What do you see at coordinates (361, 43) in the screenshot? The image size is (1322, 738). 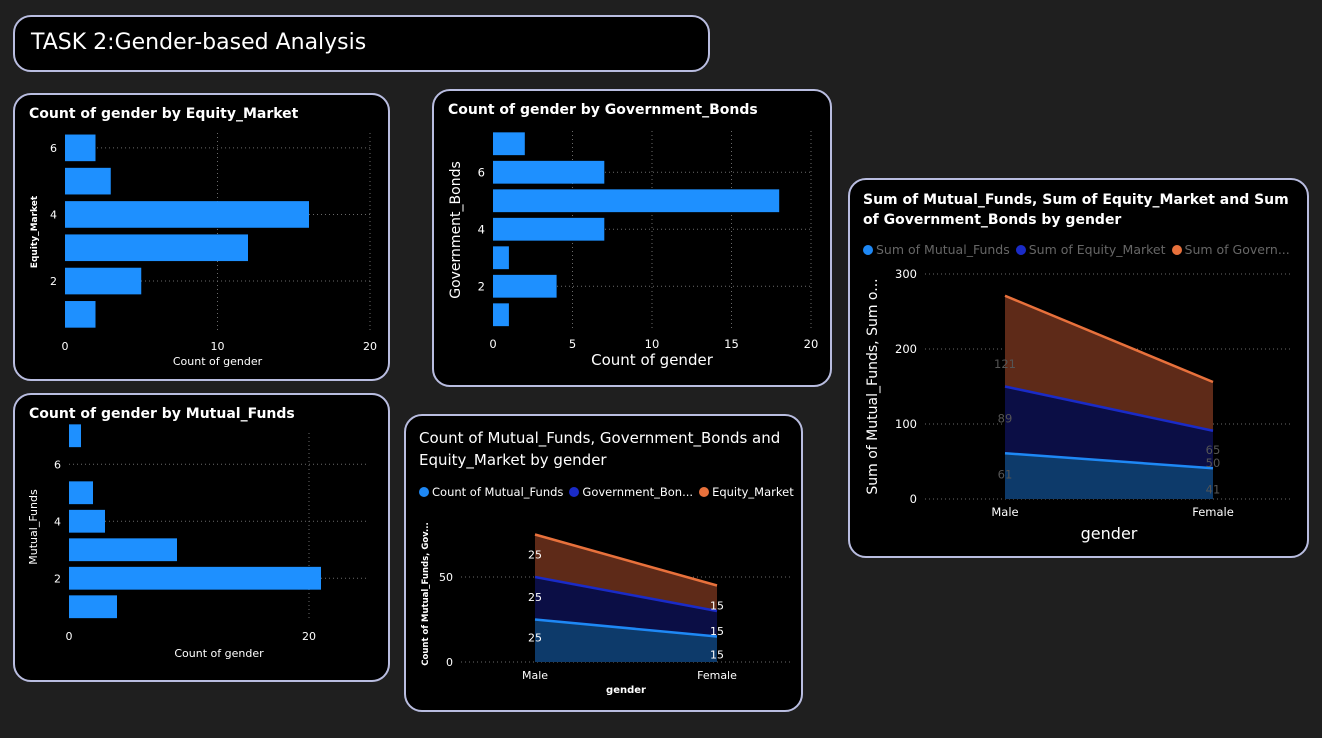 I see `page-title-card: TASK 2:Gender-based Analysis` at bounding box center [361, 43].